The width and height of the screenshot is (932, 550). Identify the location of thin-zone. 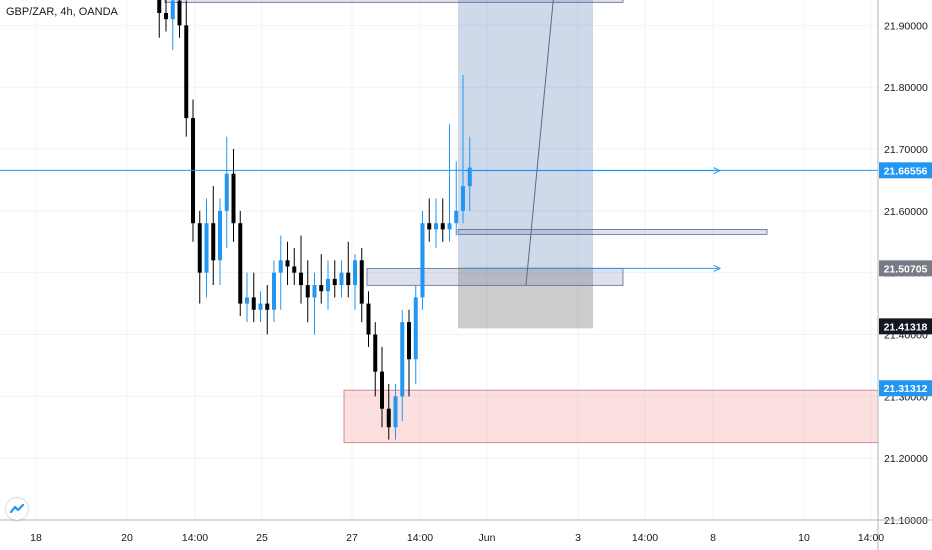
(612, 231).